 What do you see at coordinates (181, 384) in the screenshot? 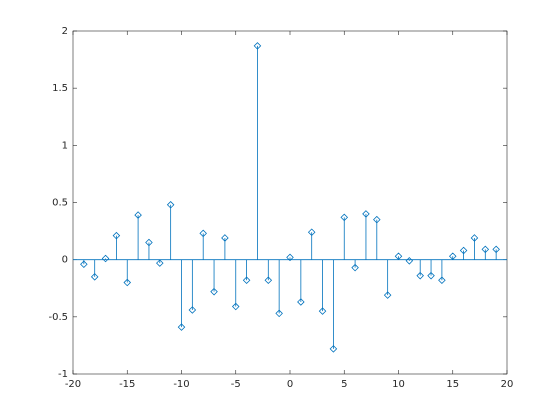
I see `x-tick-label: -10` at bounding box center [181, 384].